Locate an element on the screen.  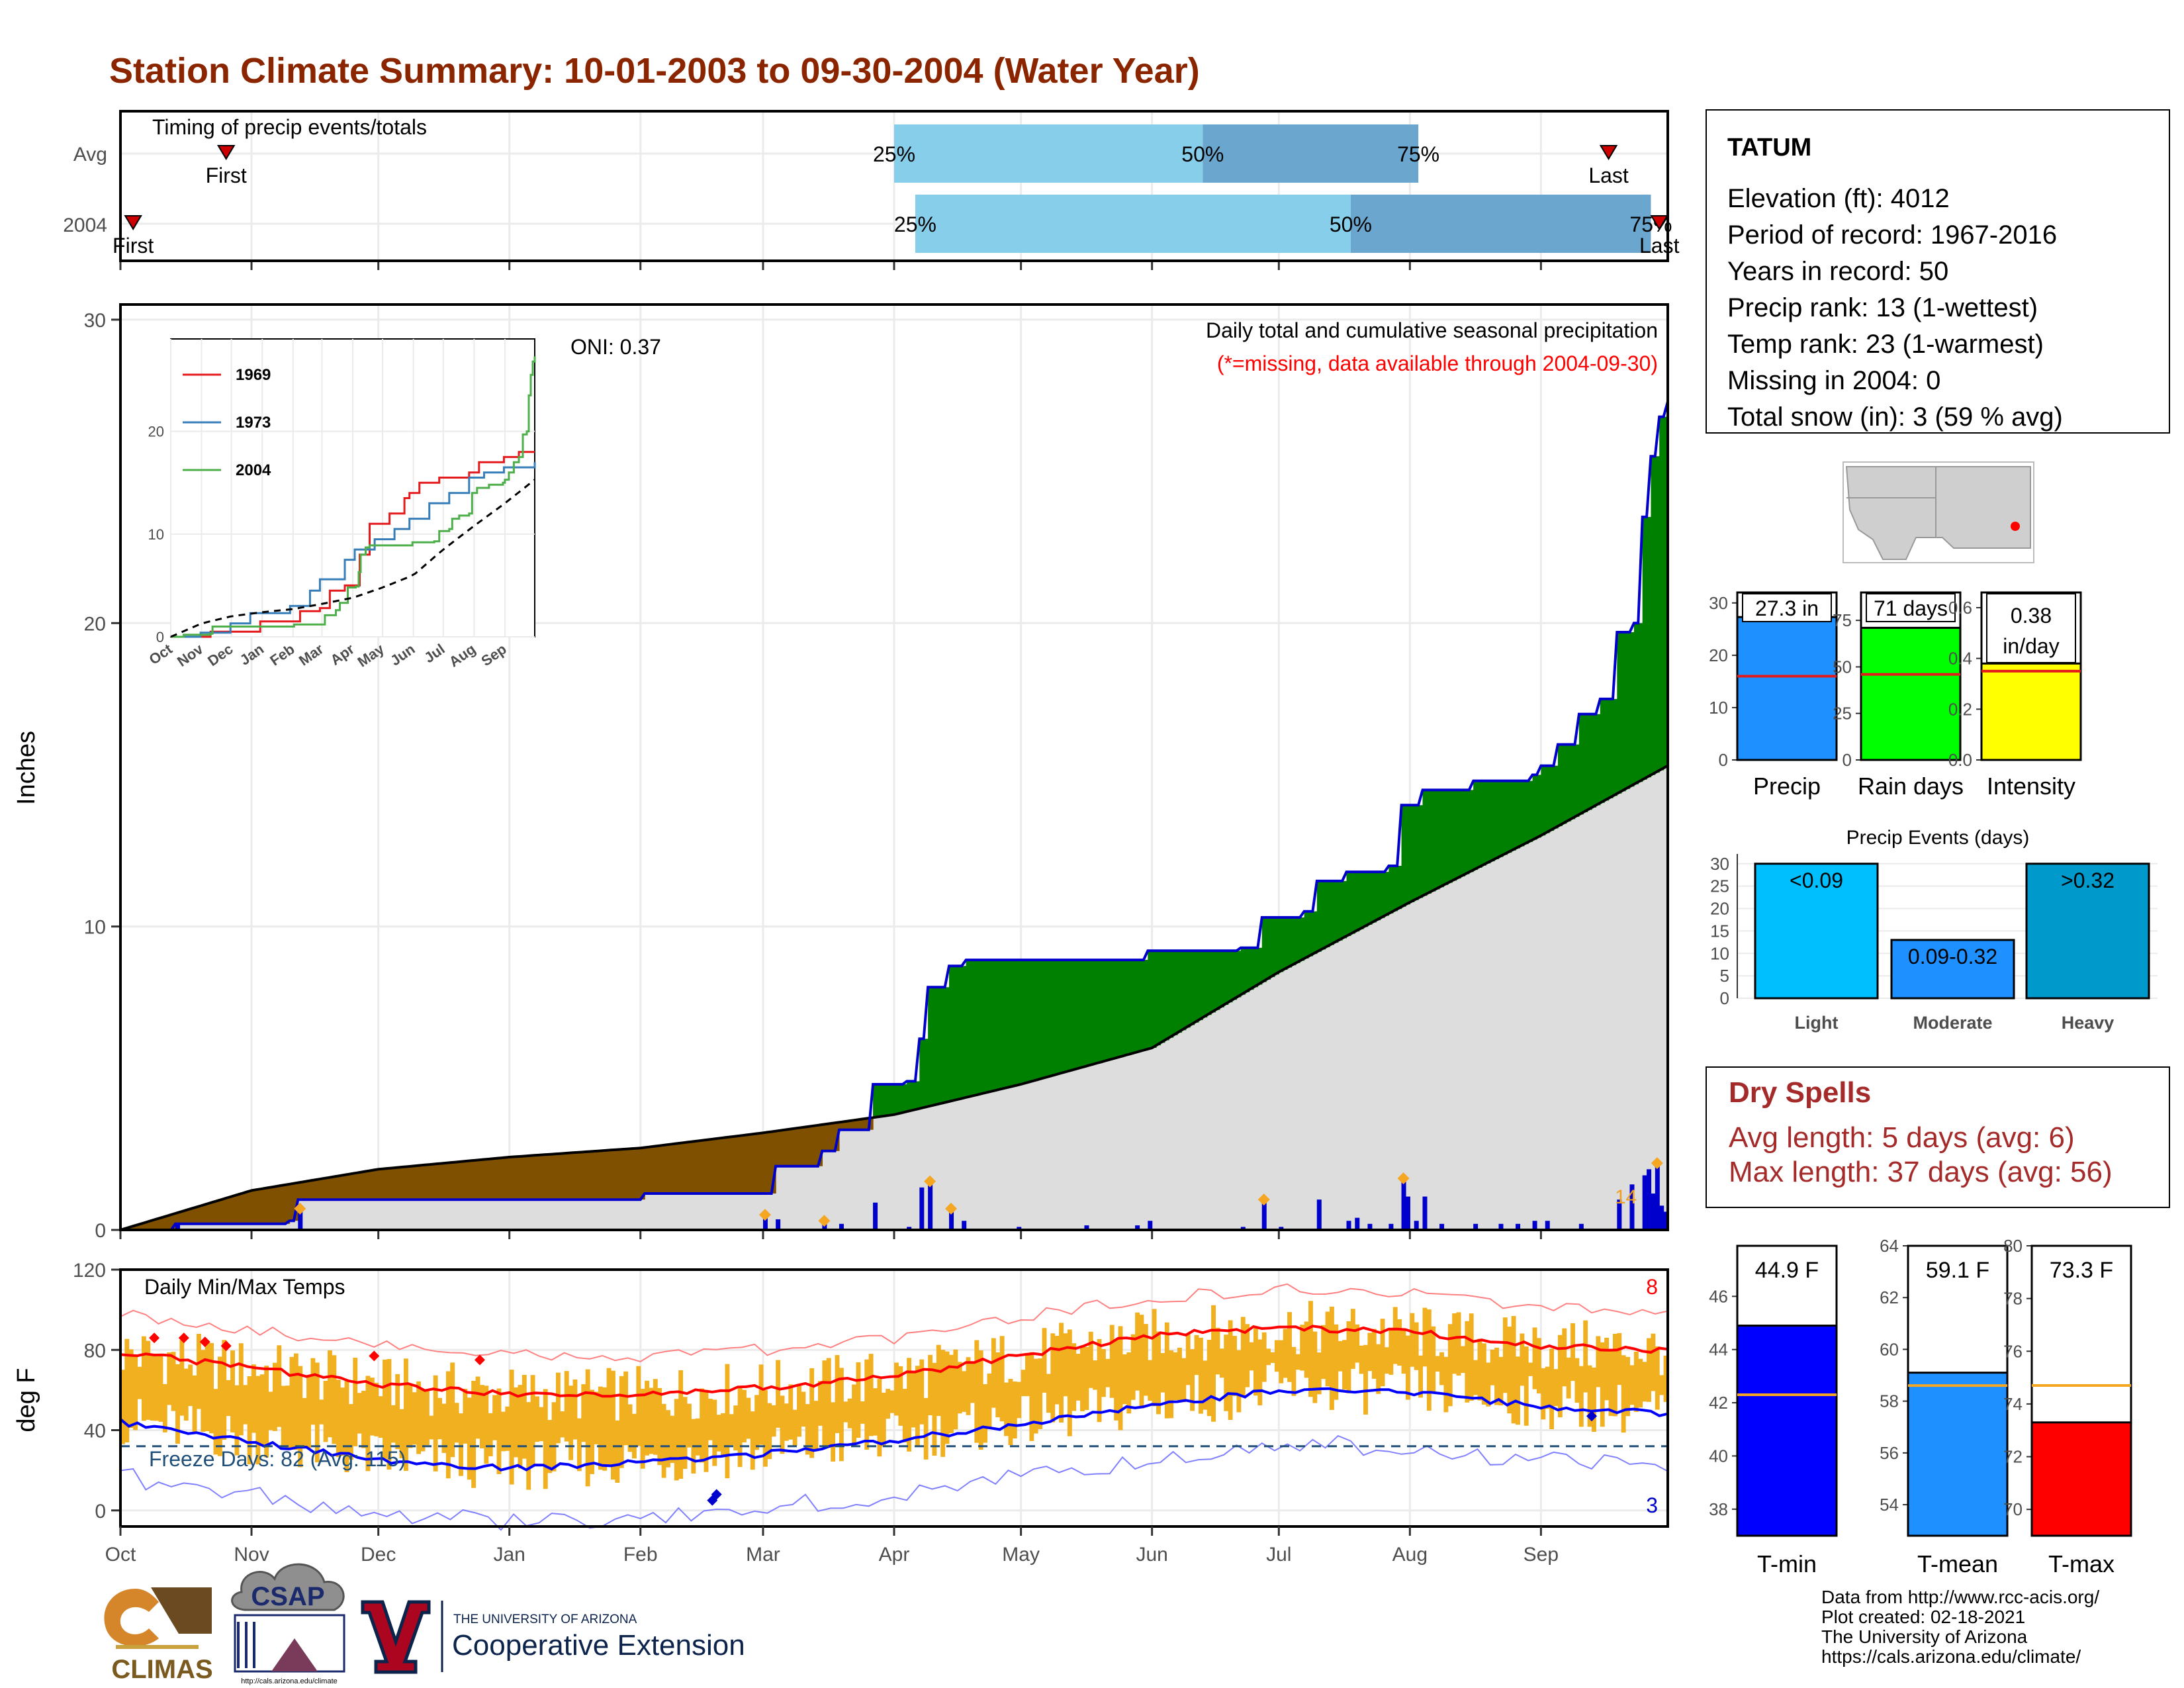
events-bar-heavy is located at coordinates (2087, 931).